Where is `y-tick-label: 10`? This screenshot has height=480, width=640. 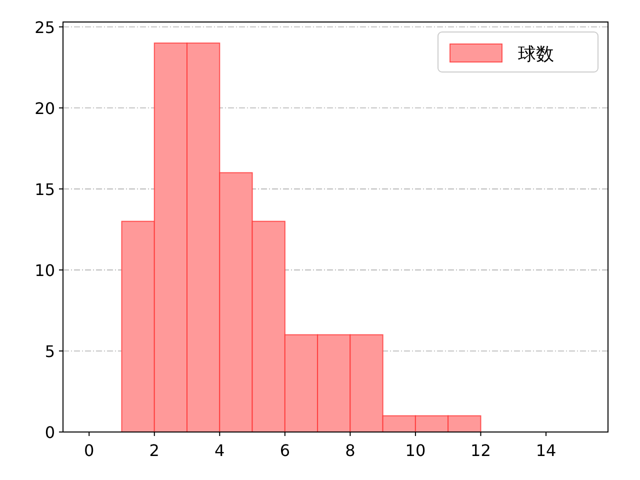 y-tick-label: 10 is located at coordinates (44, 270).